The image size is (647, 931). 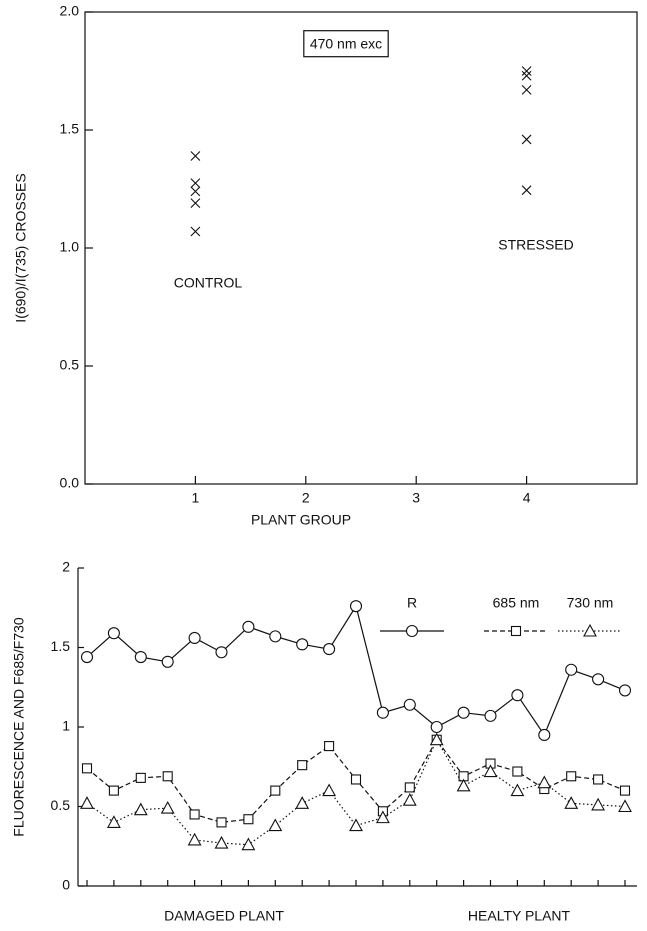 I want to click on x-tick-label: 1, so click(x=196, y=498).